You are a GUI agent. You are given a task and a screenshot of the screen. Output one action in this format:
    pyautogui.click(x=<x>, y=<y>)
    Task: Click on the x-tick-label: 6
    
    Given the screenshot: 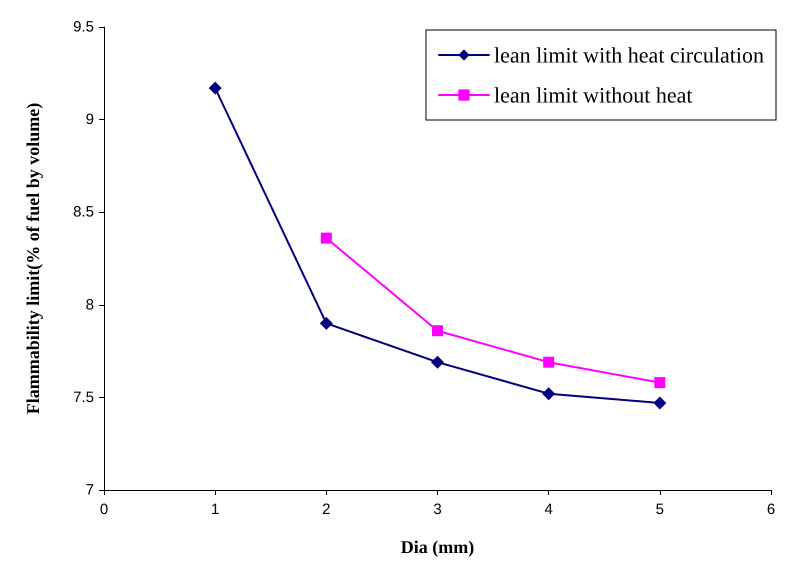 What is the action you would take?
    pyautogui.click(x=771, y=509)
    